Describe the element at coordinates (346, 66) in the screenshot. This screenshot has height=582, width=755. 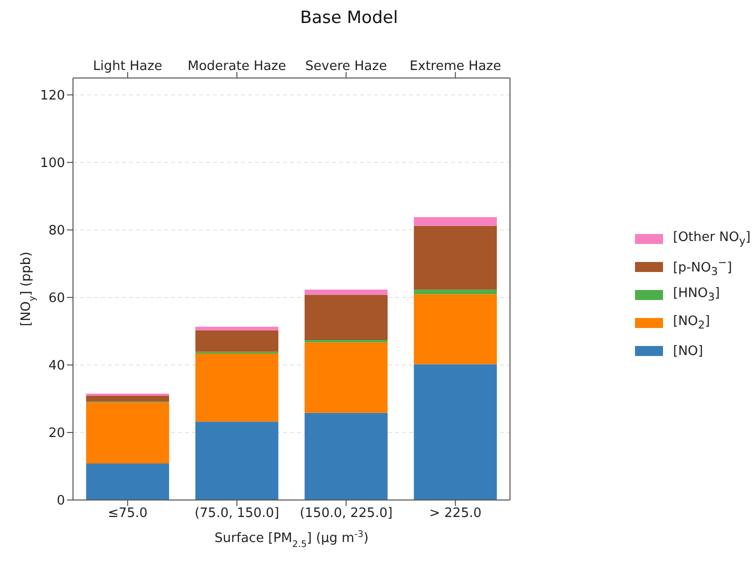
I see `text: Severe Haze` at that location.